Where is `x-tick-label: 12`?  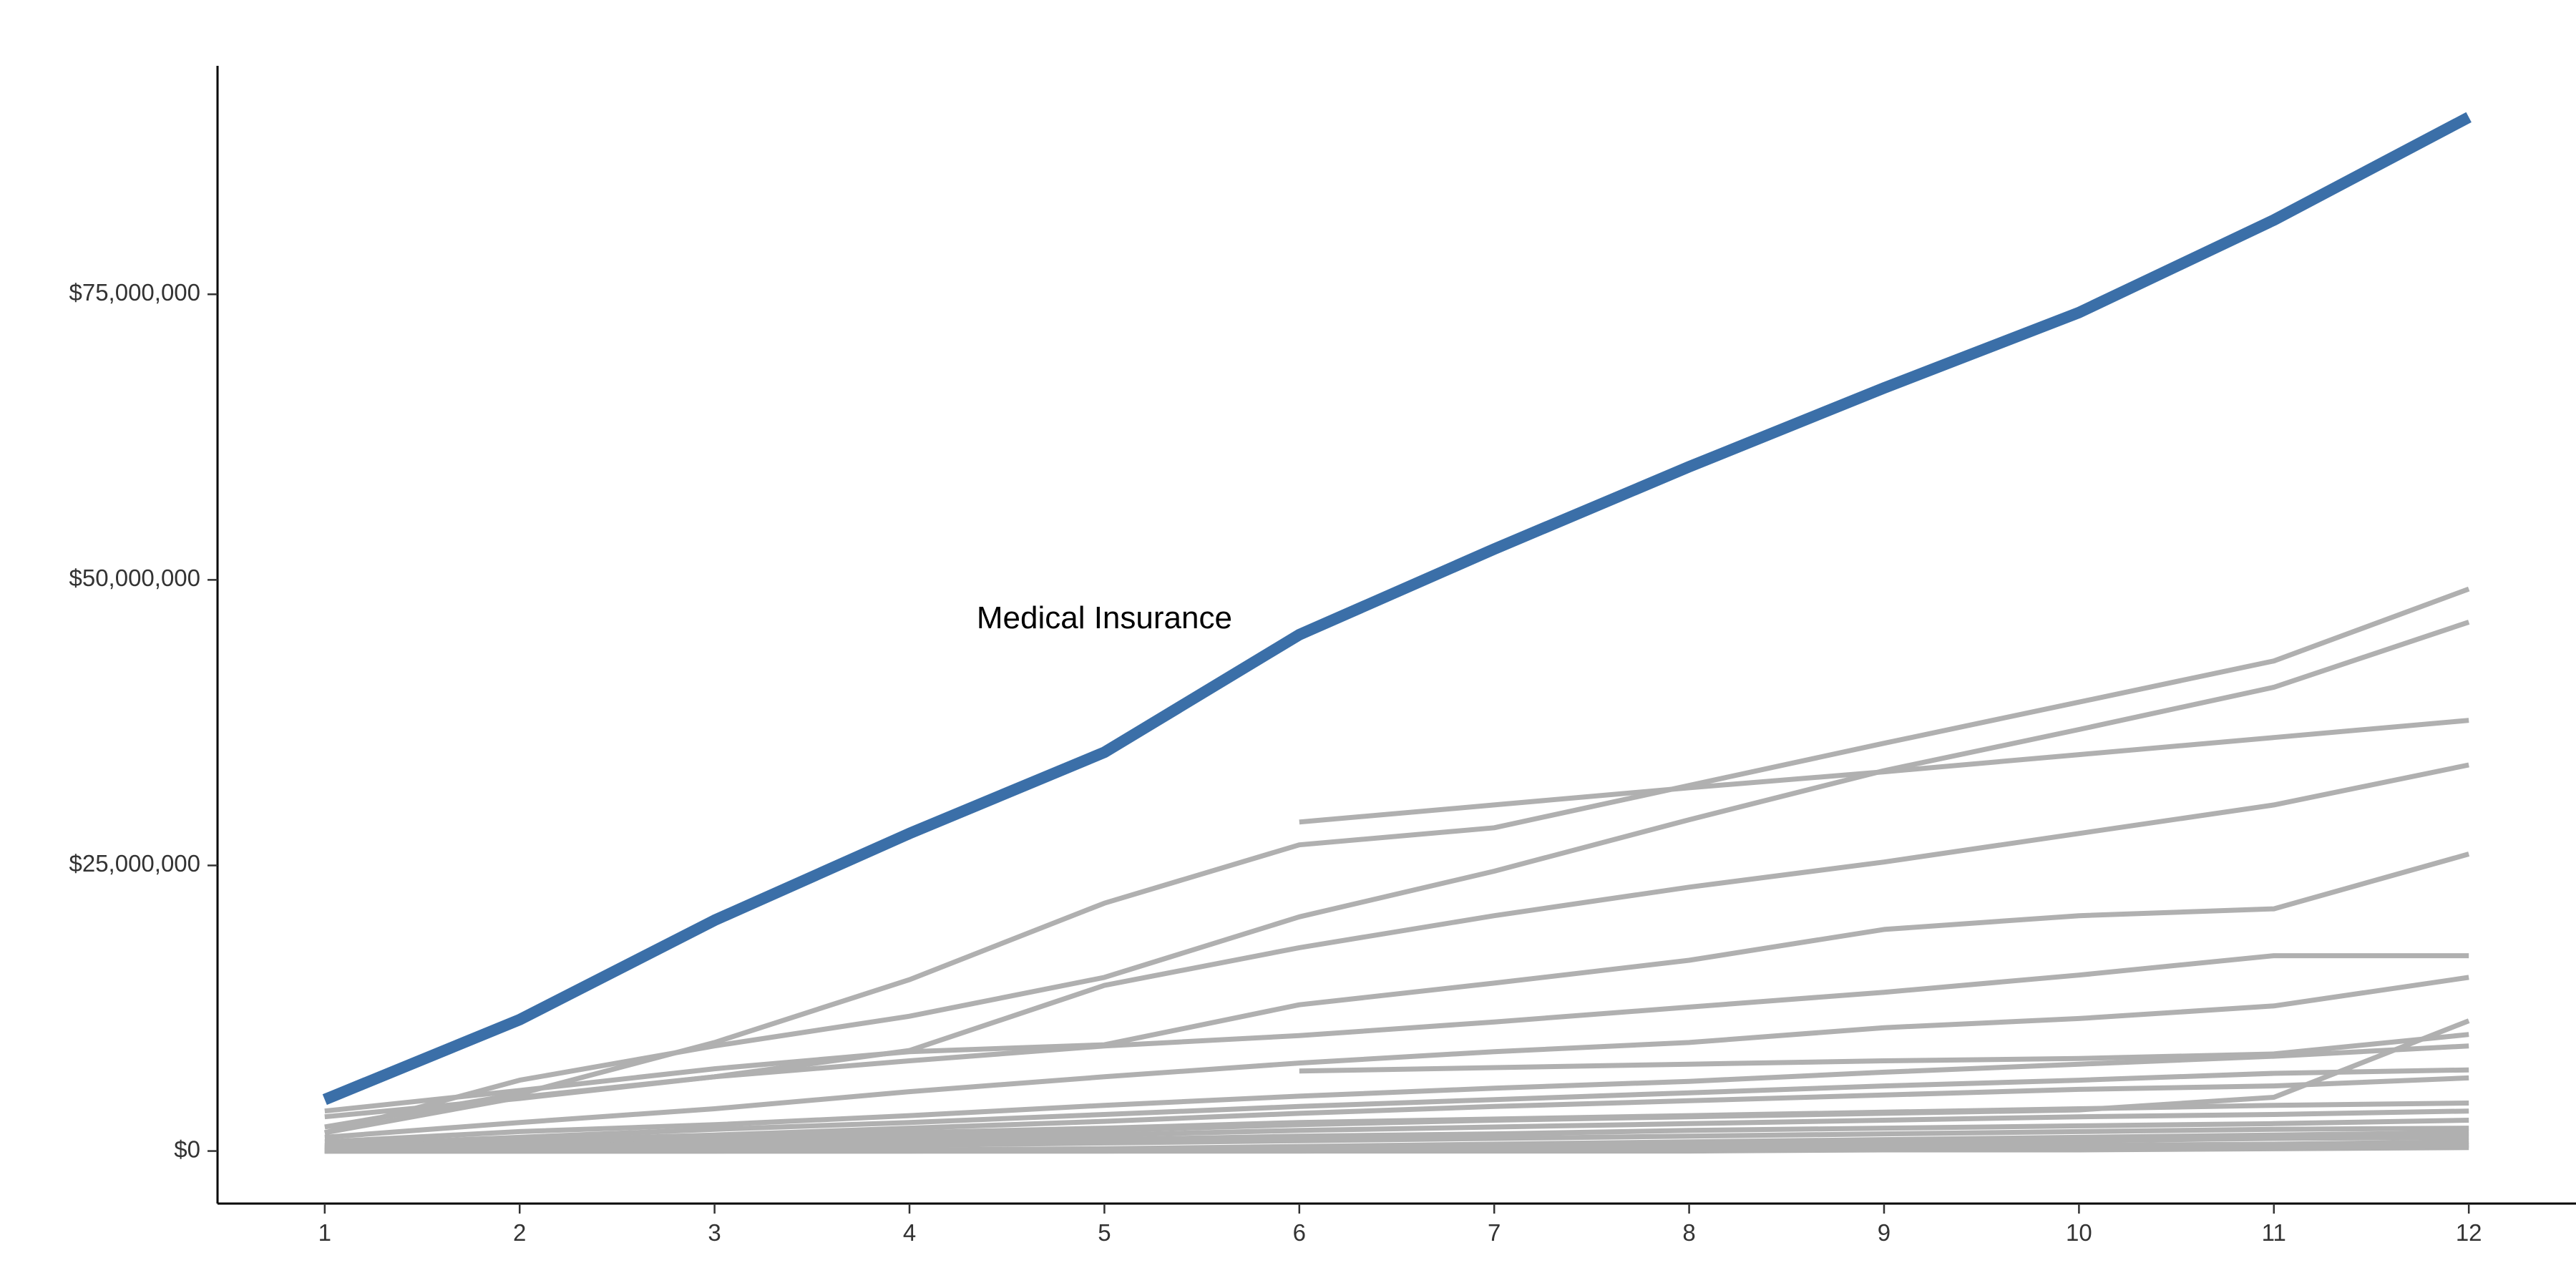 x-tick-label: 12 is located at coordinates (2469, 1232).